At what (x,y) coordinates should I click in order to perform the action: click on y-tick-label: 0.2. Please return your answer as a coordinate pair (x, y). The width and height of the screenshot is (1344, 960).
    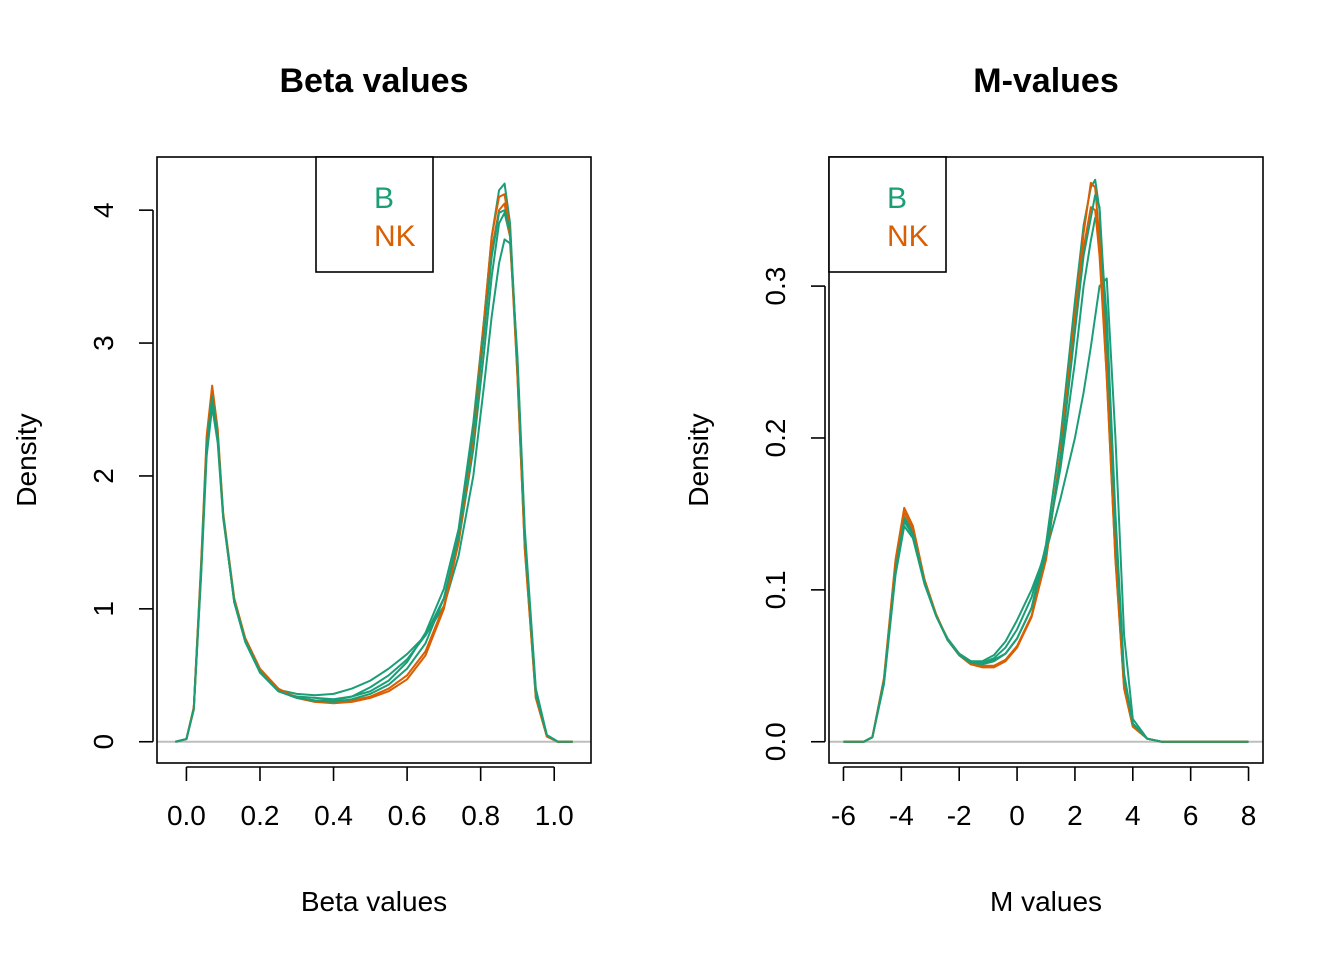
    Looking at the image, I should click on (775, 438).